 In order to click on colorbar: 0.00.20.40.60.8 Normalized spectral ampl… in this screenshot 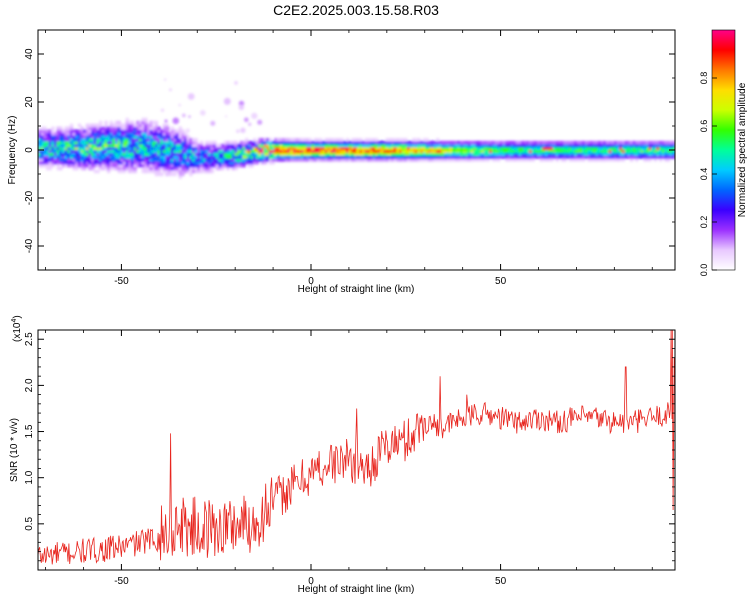, I will do `click(723, 152)`.